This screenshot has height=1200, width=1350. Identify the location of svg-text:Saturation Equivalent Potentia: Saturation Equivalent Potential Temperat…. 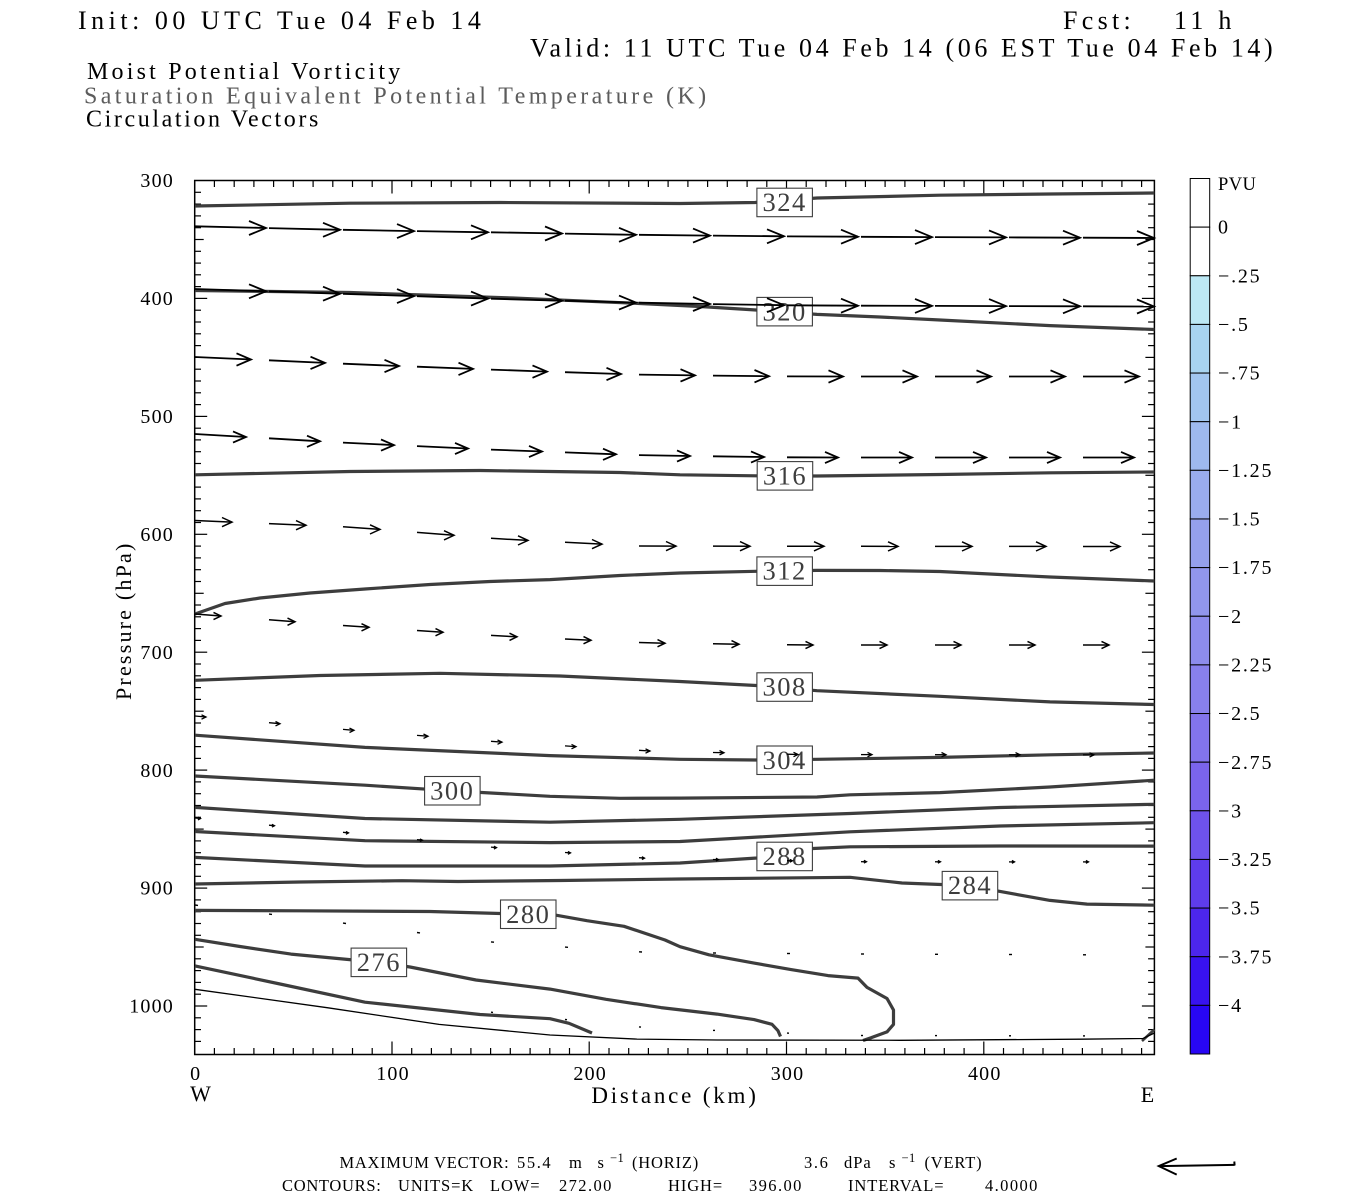
(397, 97).